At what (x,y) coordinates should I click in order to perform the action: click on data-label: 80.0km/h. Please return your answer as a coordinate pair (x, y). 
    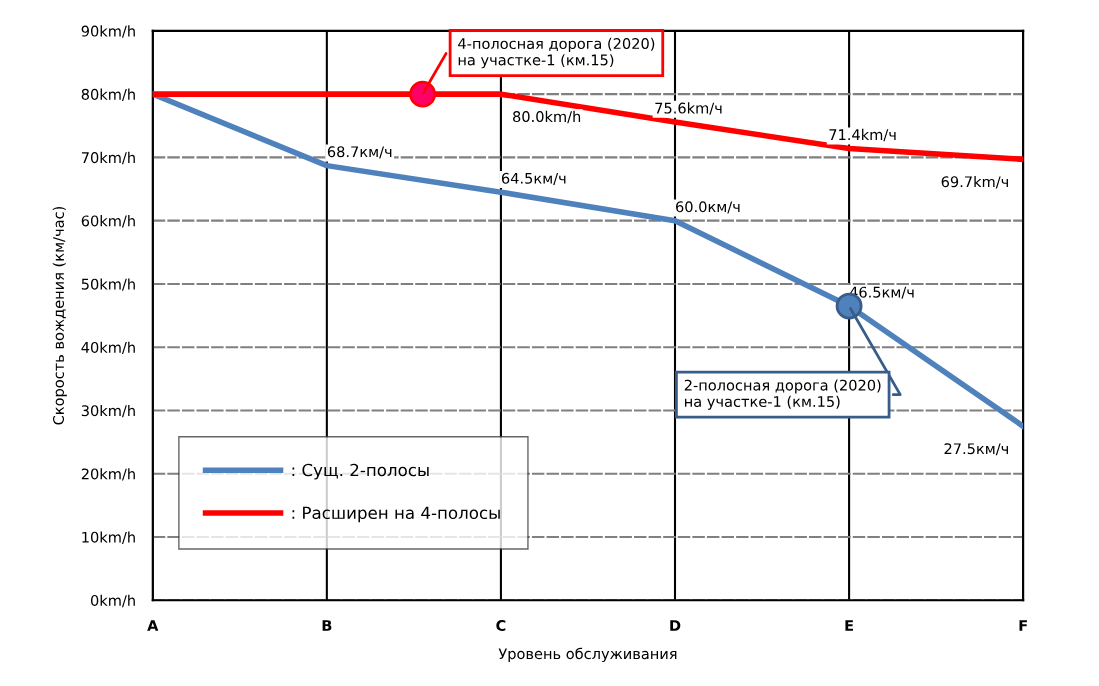
    Looking at the image, I should click on (547, 117).